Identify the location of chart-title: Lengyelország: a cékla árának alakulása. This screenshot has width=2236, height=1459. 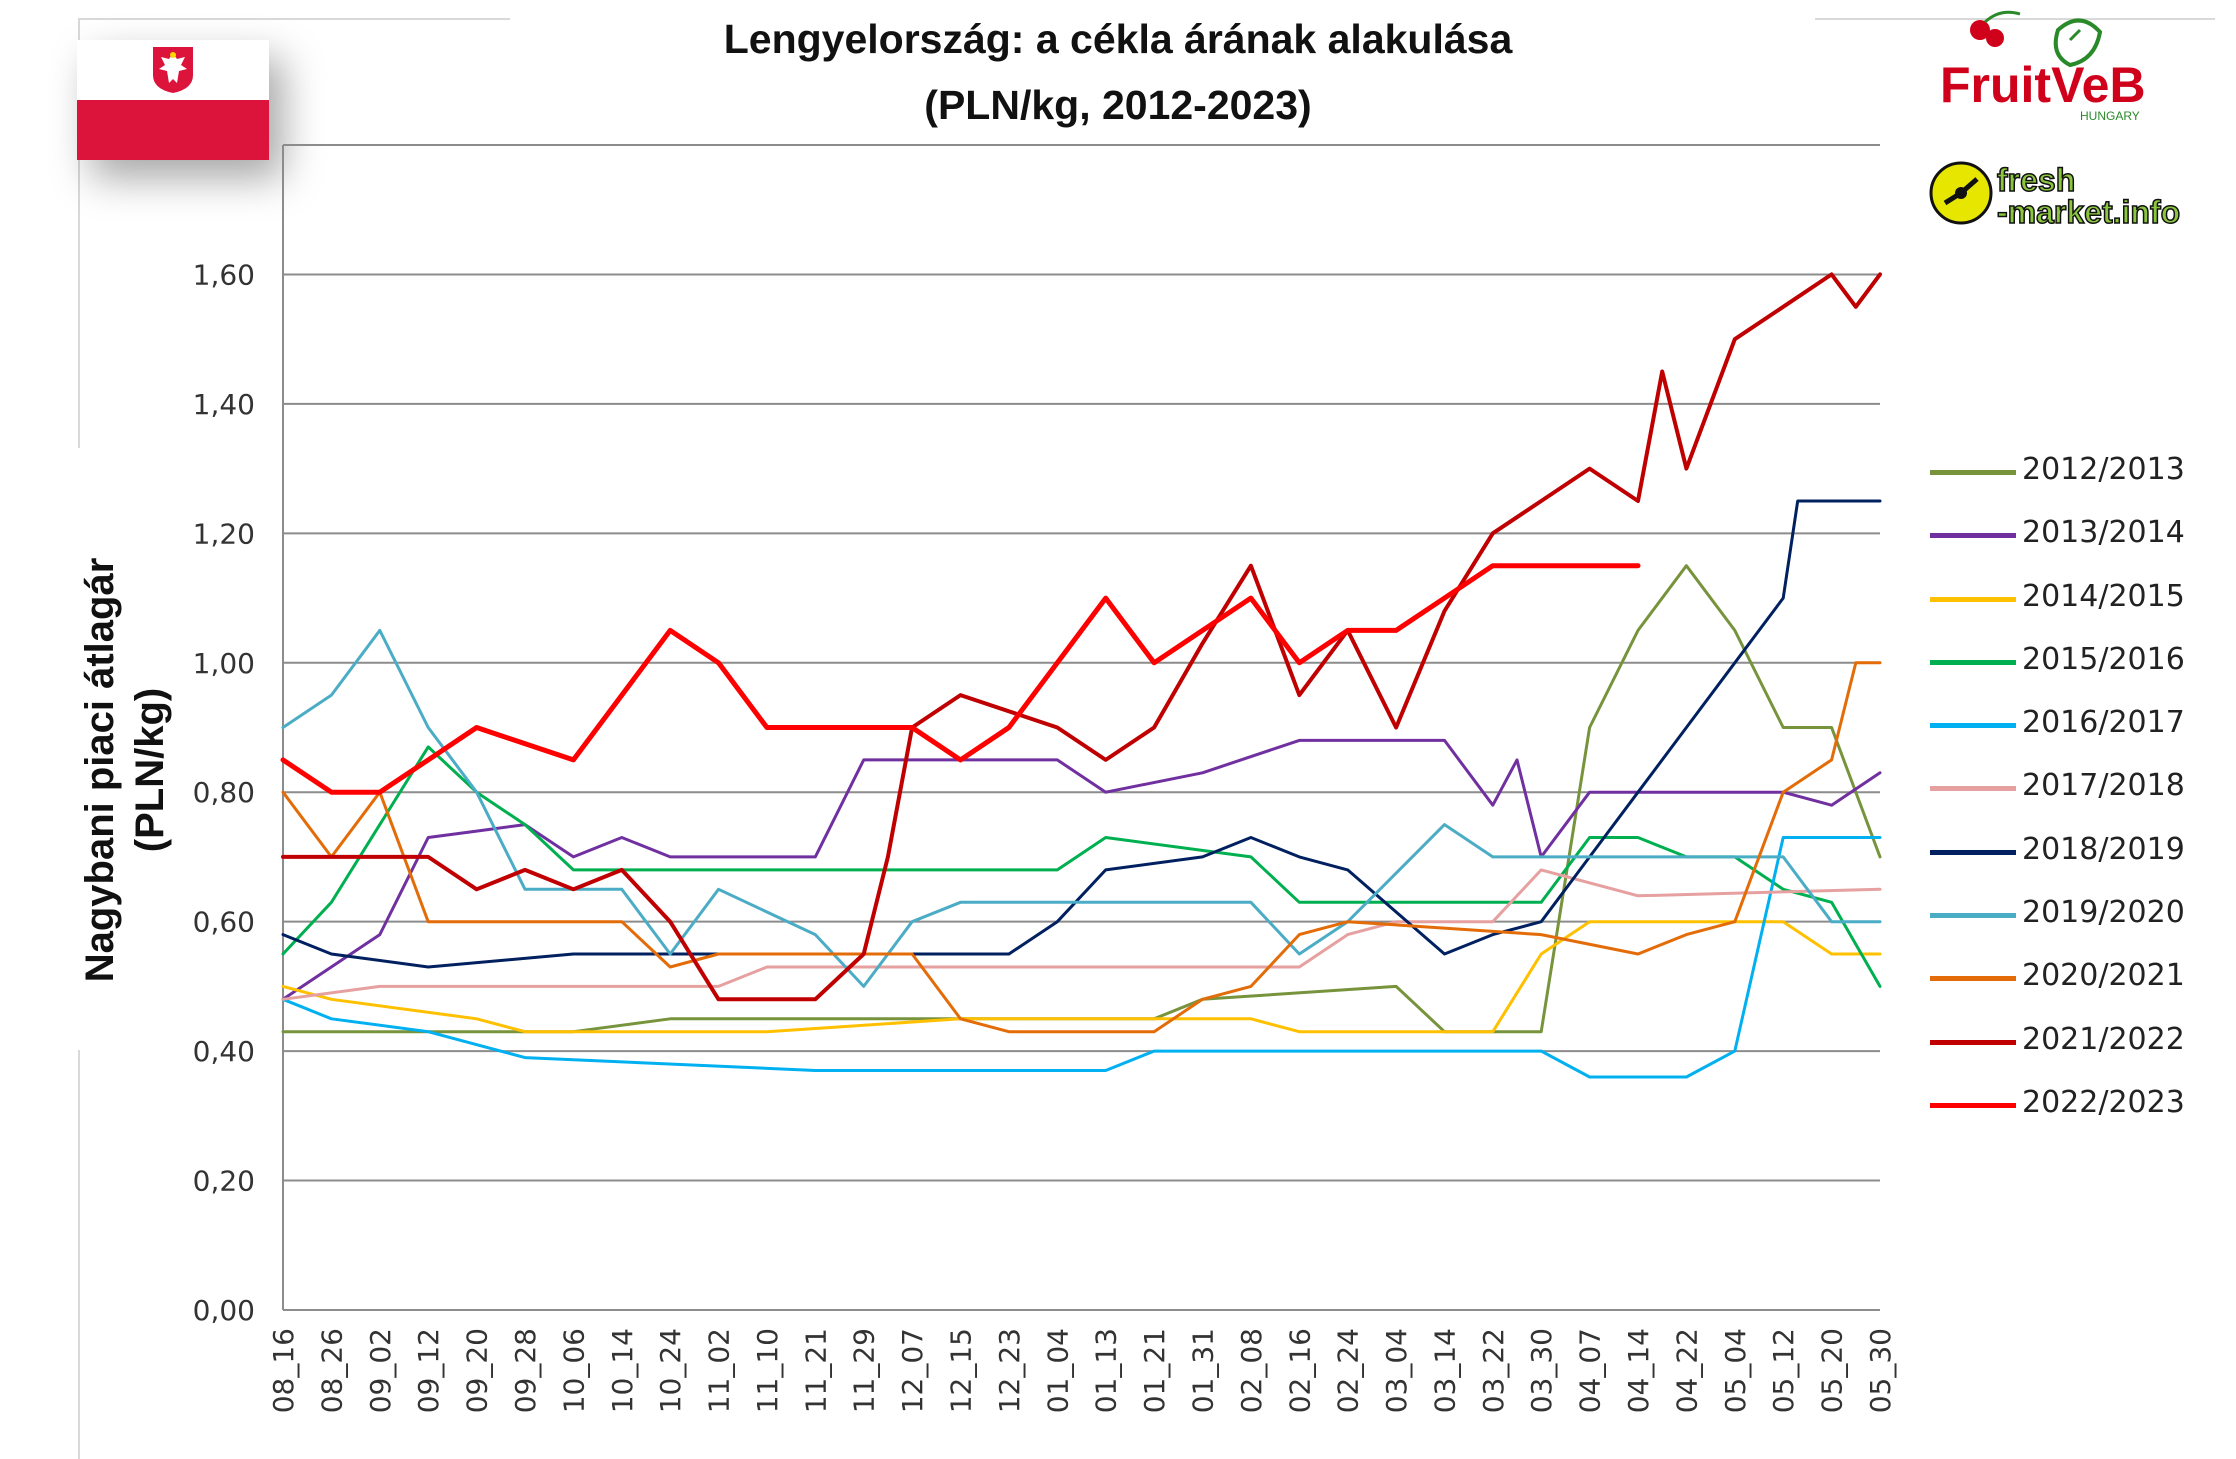
(1118, 39).